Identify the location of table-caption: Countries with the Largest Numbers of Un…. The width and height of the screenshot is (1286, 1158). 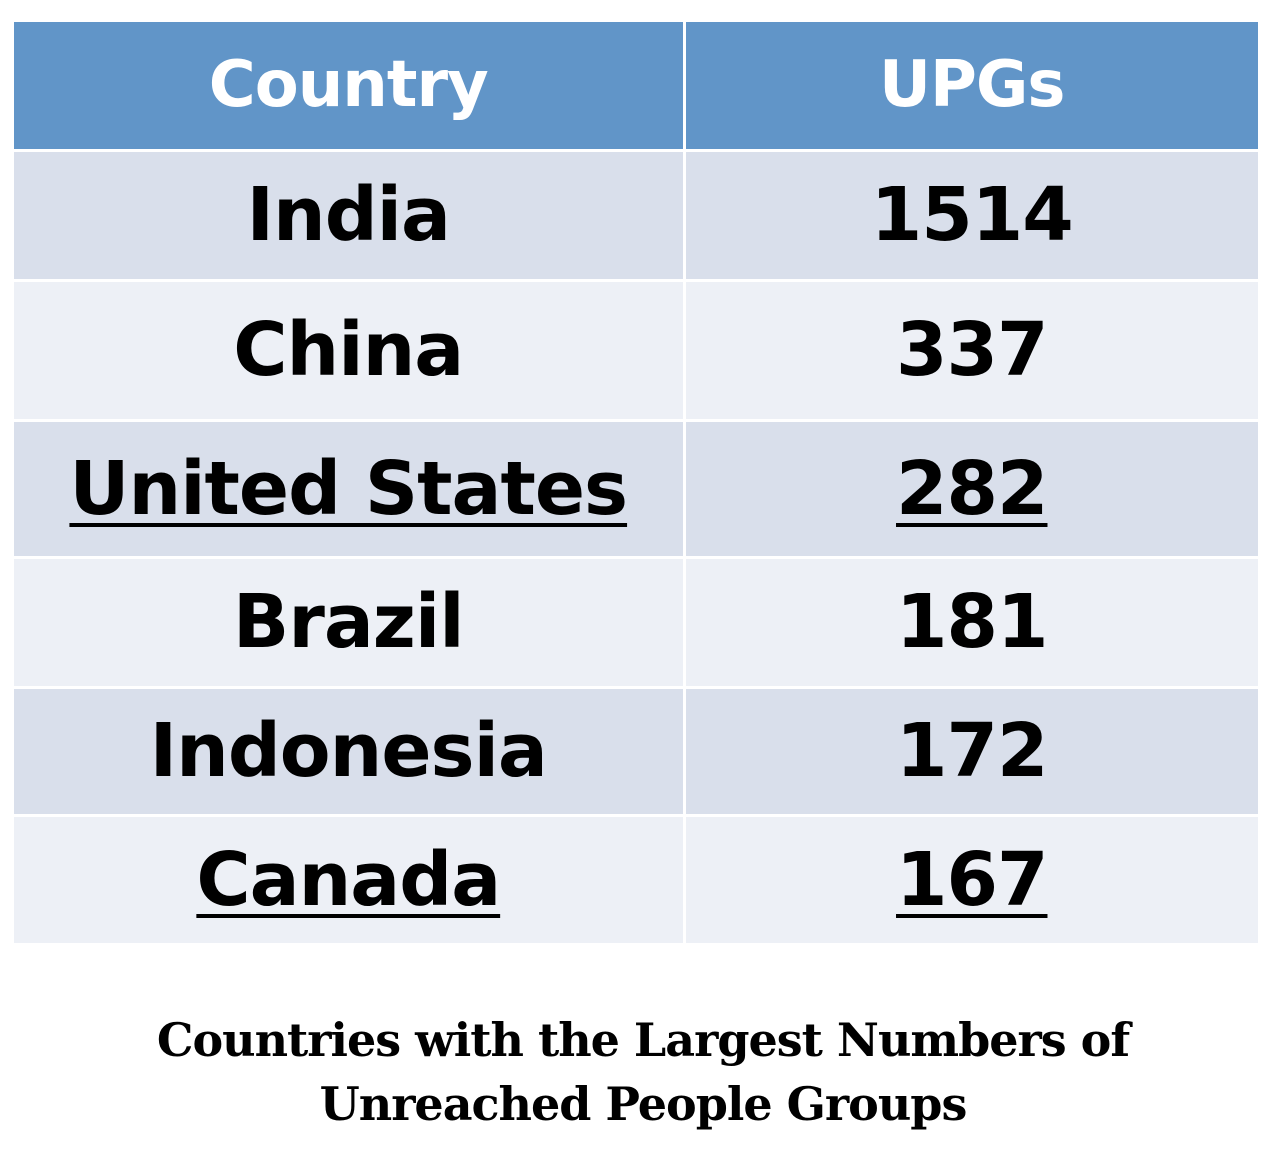
(643, 1072).